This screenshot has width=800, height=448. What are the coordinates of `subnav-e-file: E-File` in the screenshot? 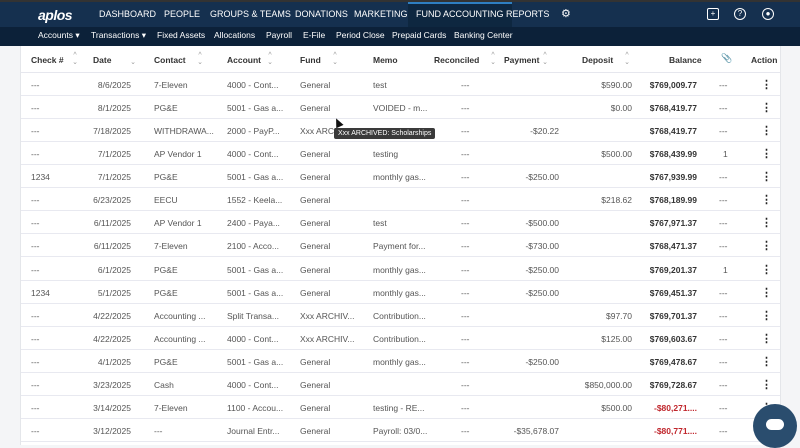 It's located at (314, 35).